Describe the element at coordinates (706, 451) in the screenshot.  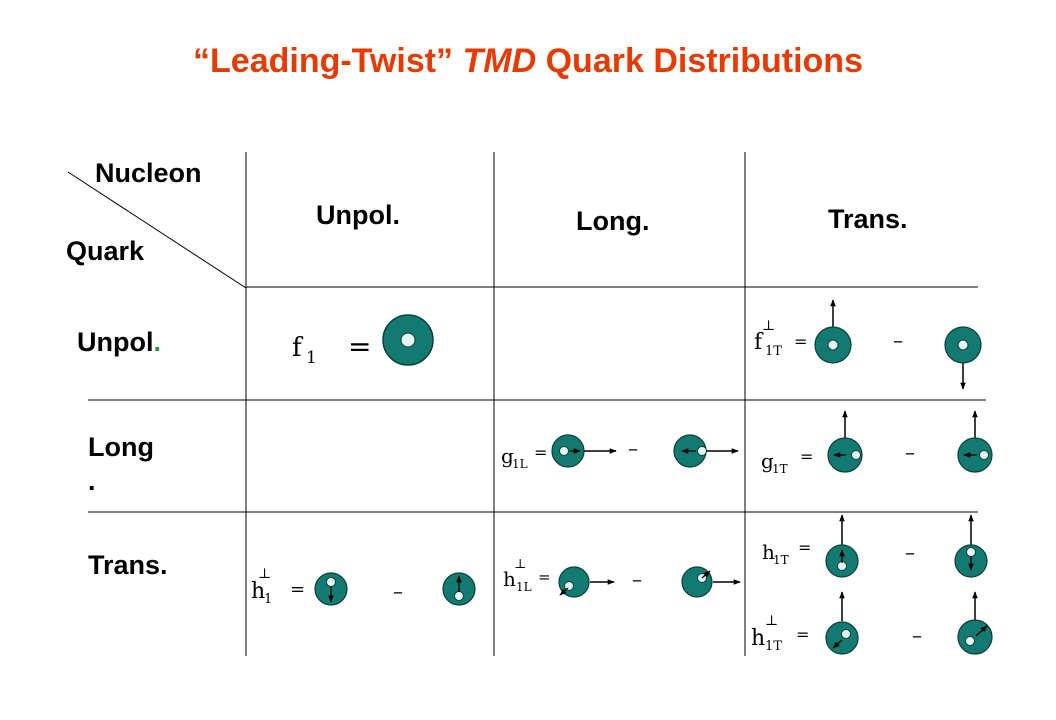
I see `g1L-nucleon-b` at that location.